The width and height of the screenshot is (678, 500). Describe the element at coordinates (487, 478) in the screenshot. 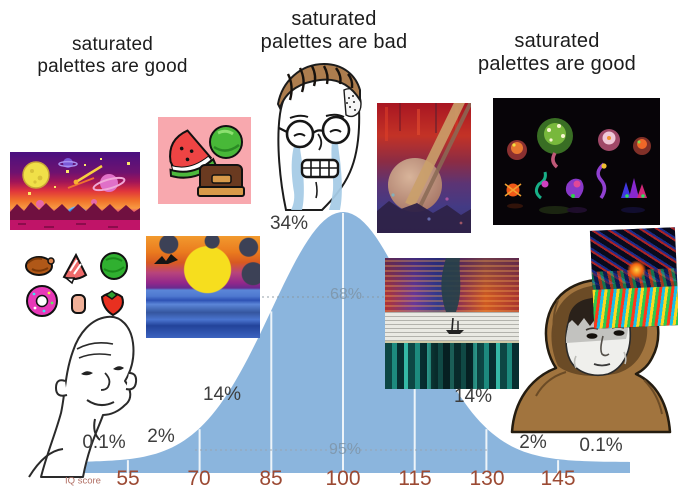

I see `tick-130: 130` at that location.